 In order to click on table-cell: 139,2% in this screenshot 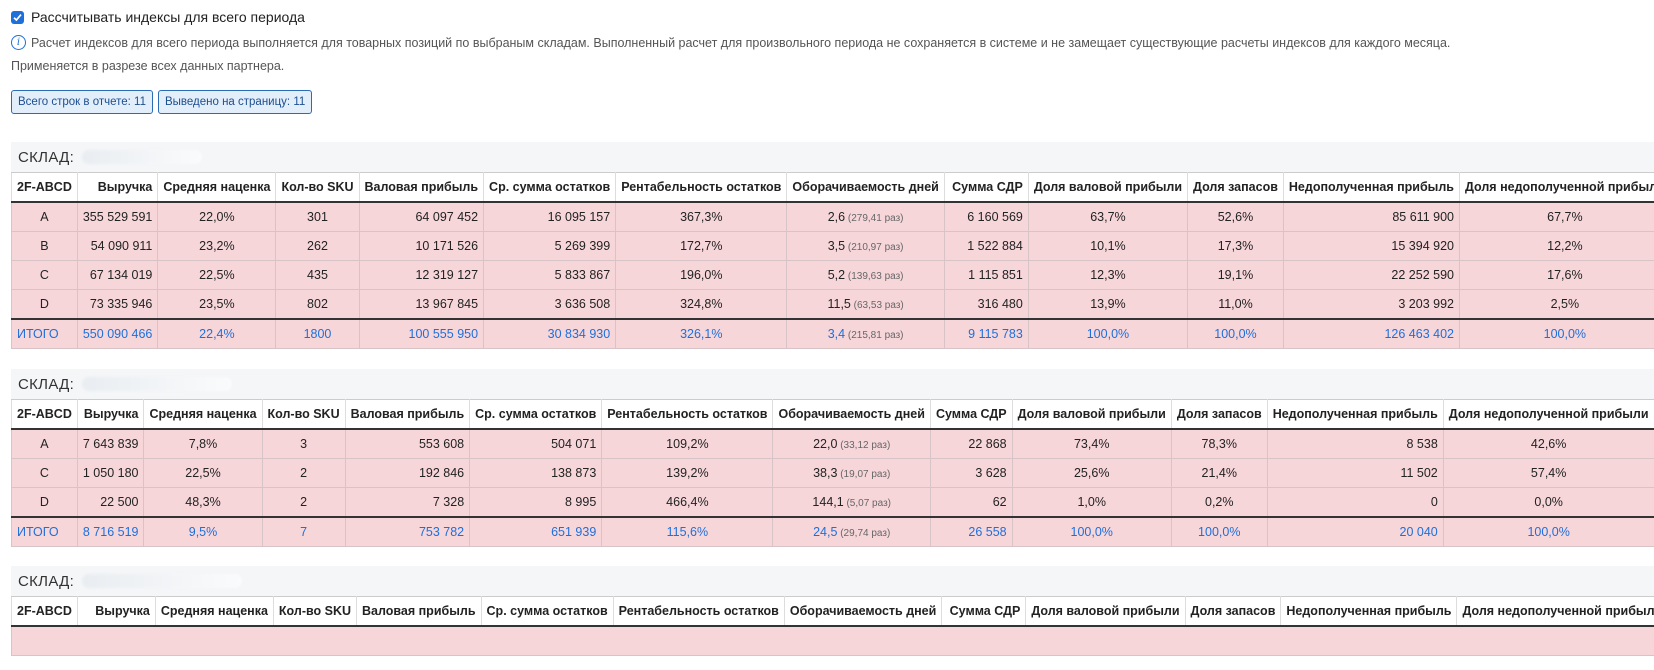, I will do `click(687, 473)`.